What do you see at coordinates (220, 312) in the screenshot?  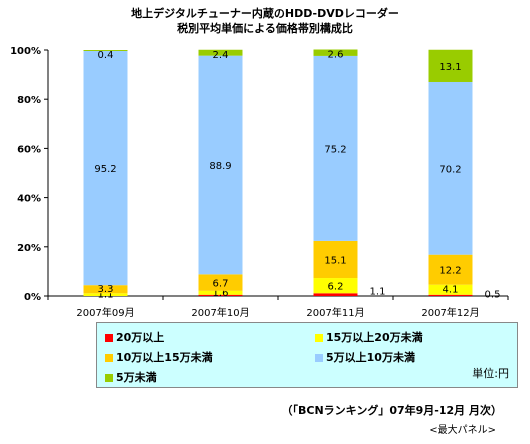 I see `x-tick-label: 2007年10月` at bounding box center [220, 312].